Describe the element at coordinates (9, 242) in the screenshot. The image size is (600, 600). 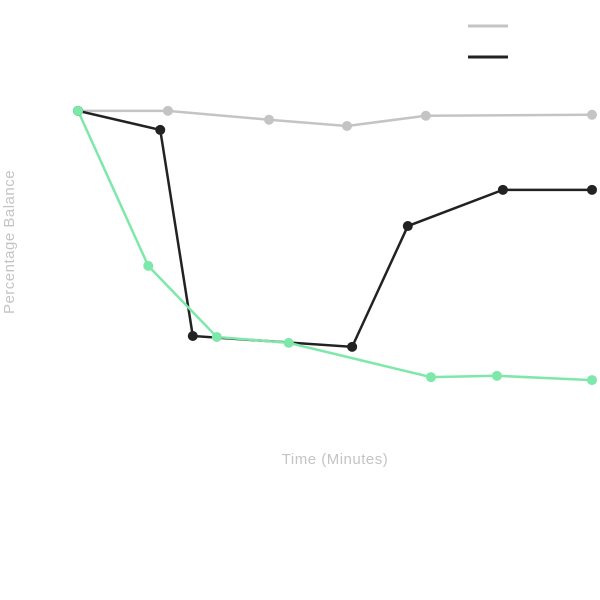
I see `y-axis-label: Percentage Balance` at that location.